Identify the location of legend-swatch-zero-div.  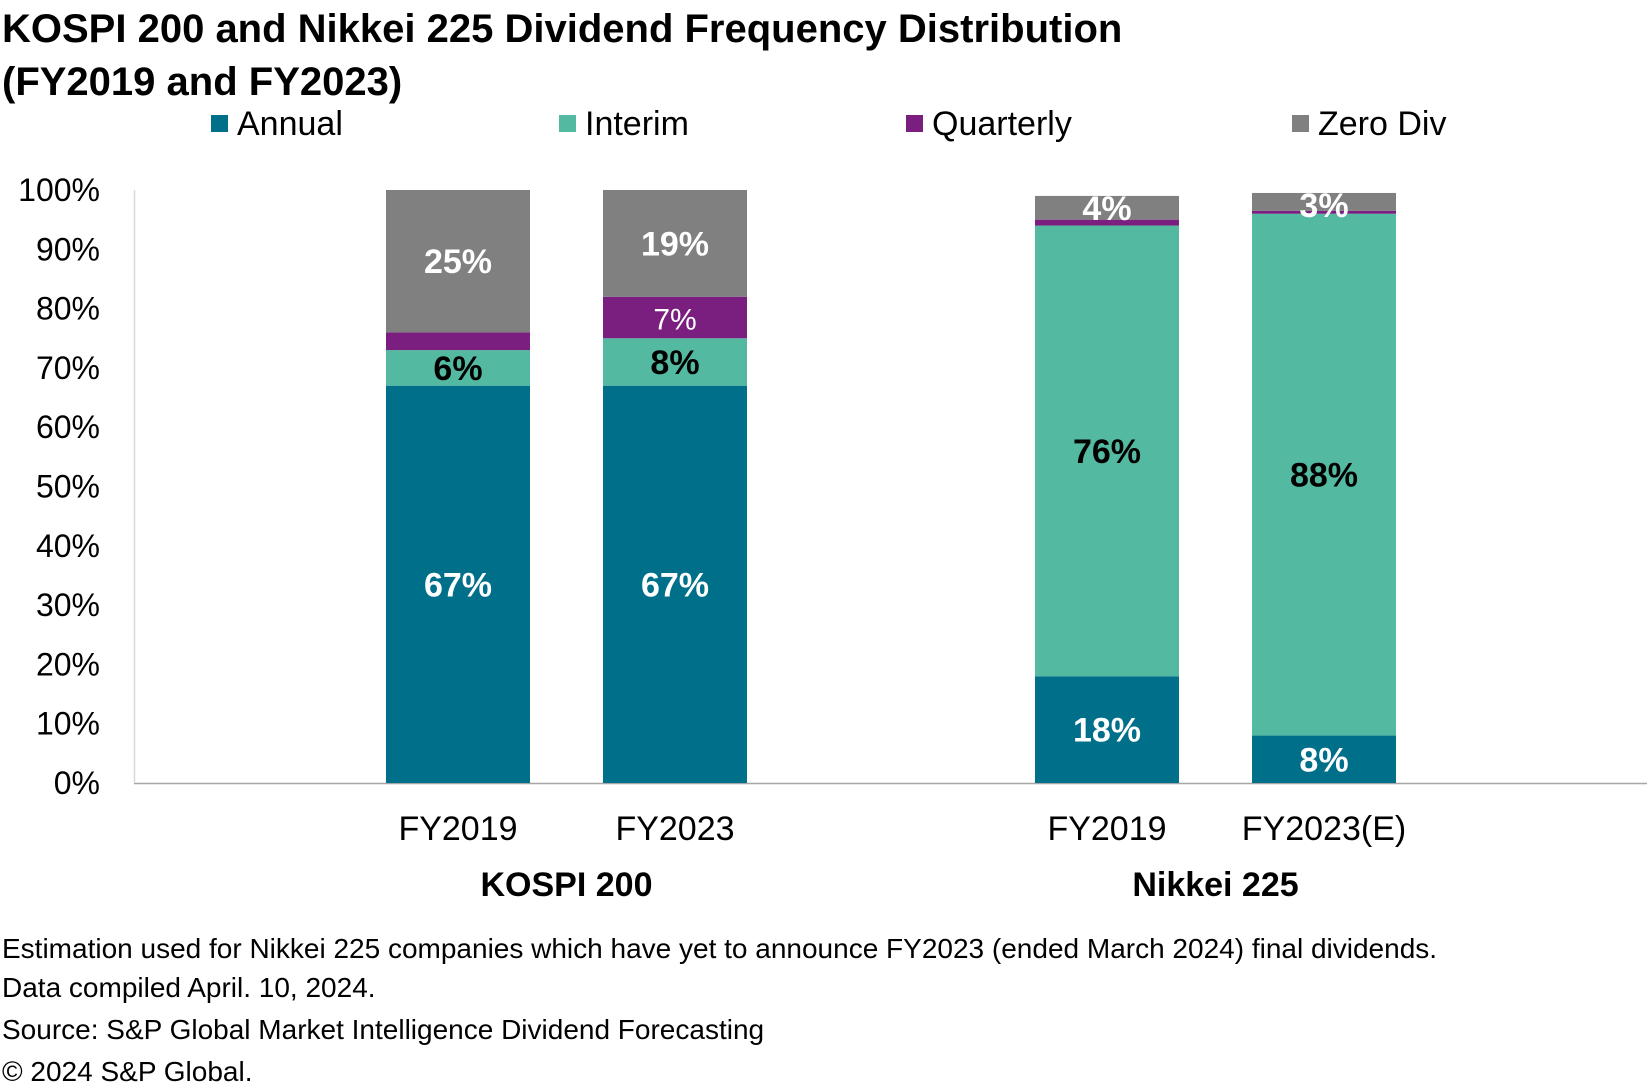
(1300, 123).